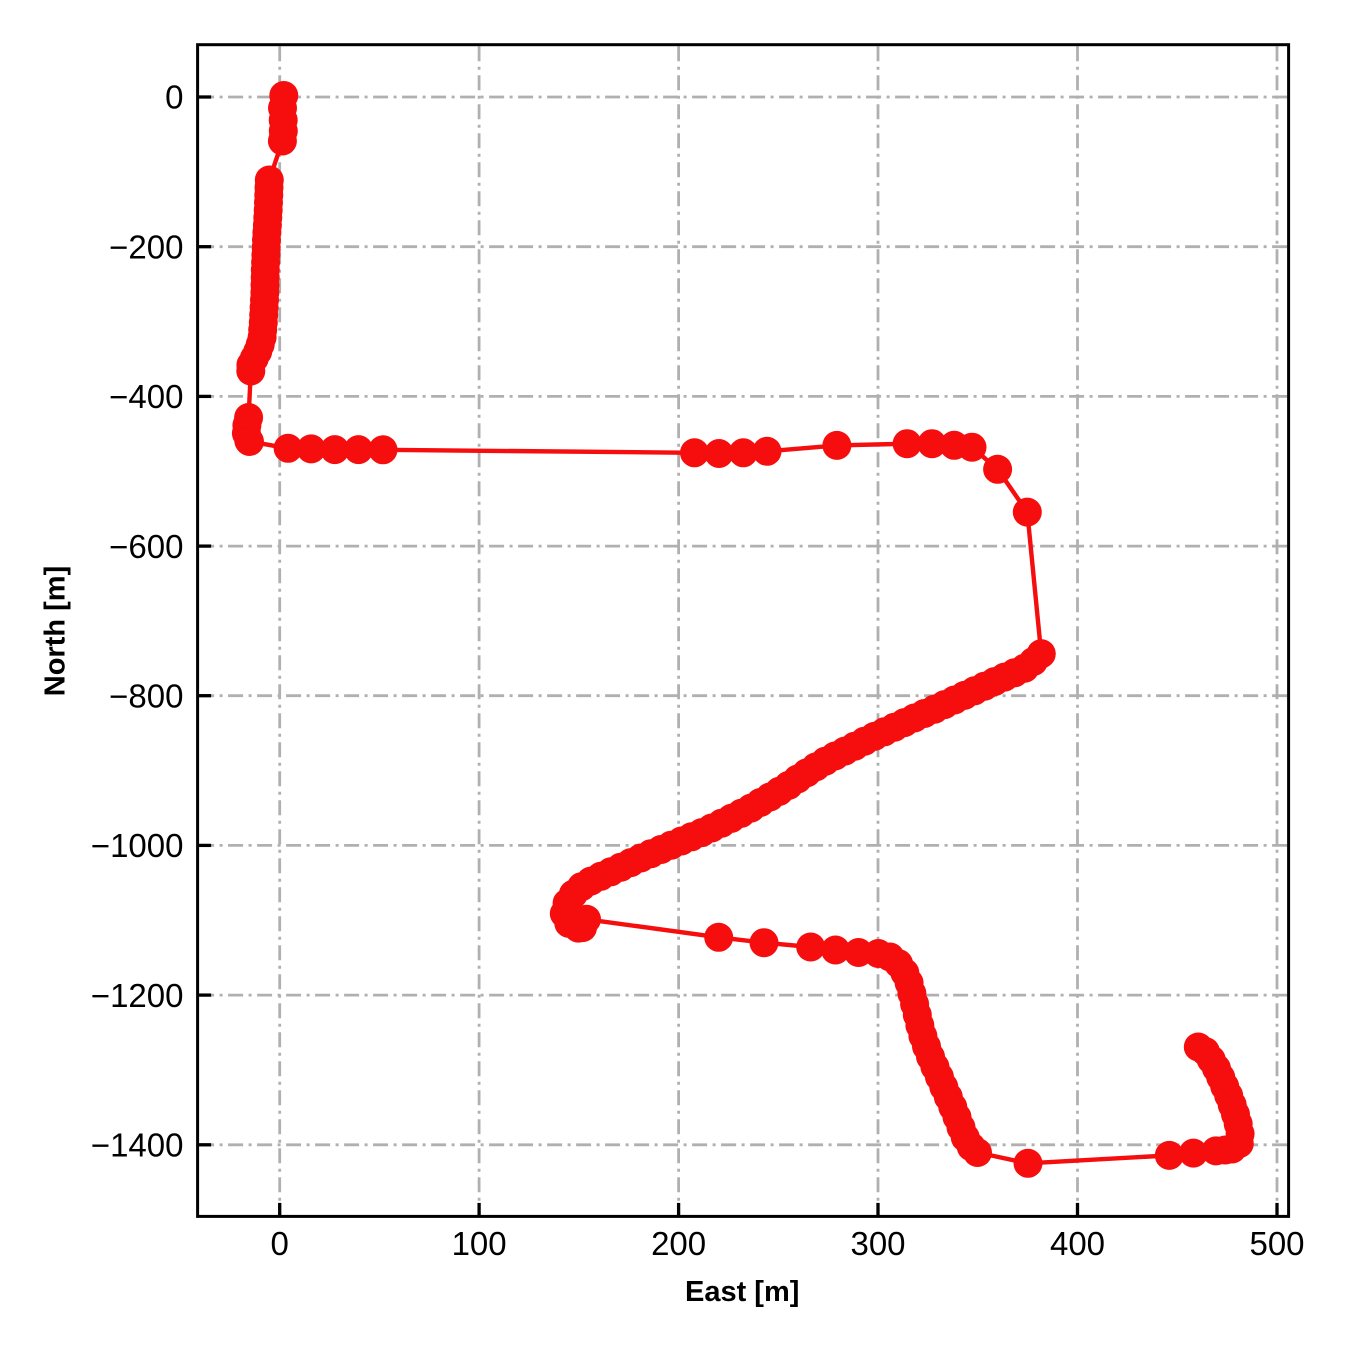 Image resolution: width=1350 pixels, height=1350 pixels. I want to click on svg-text: −800, so click(146, 695).